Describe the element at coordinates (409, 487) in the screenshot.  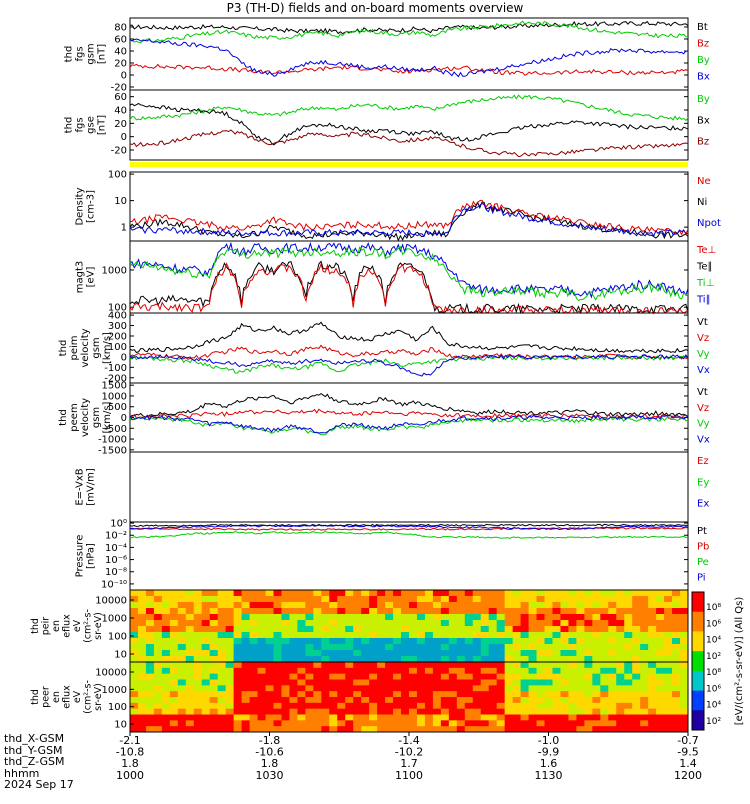
I see `panel-frame` at that location.